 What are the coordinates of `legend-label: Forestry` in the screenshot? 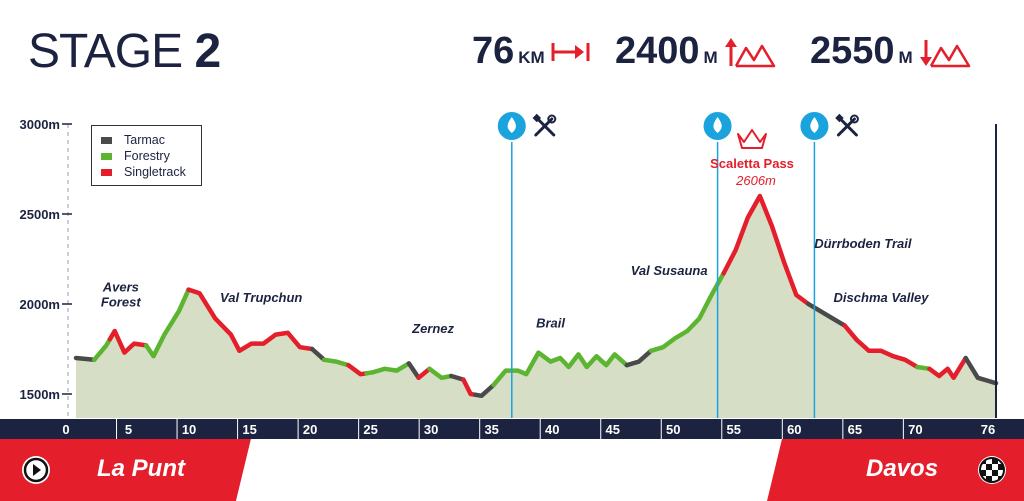 It's located at (147, 156).